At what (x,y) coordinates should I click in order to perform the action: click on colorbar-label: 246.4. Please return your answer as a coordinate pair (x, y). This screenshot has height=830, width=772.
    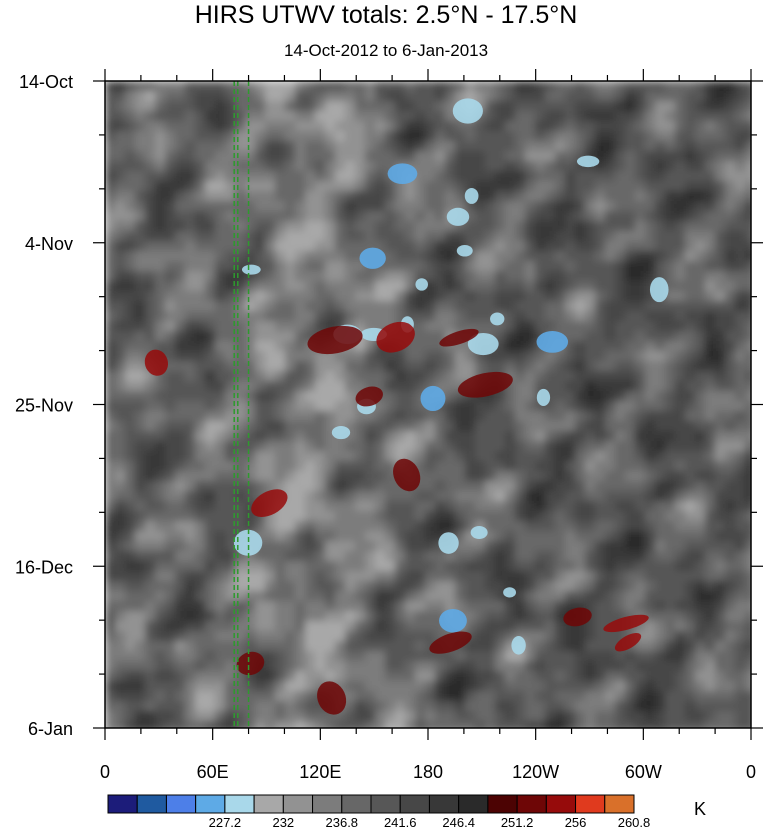
    Looking at the image, I should click on (458, 822).